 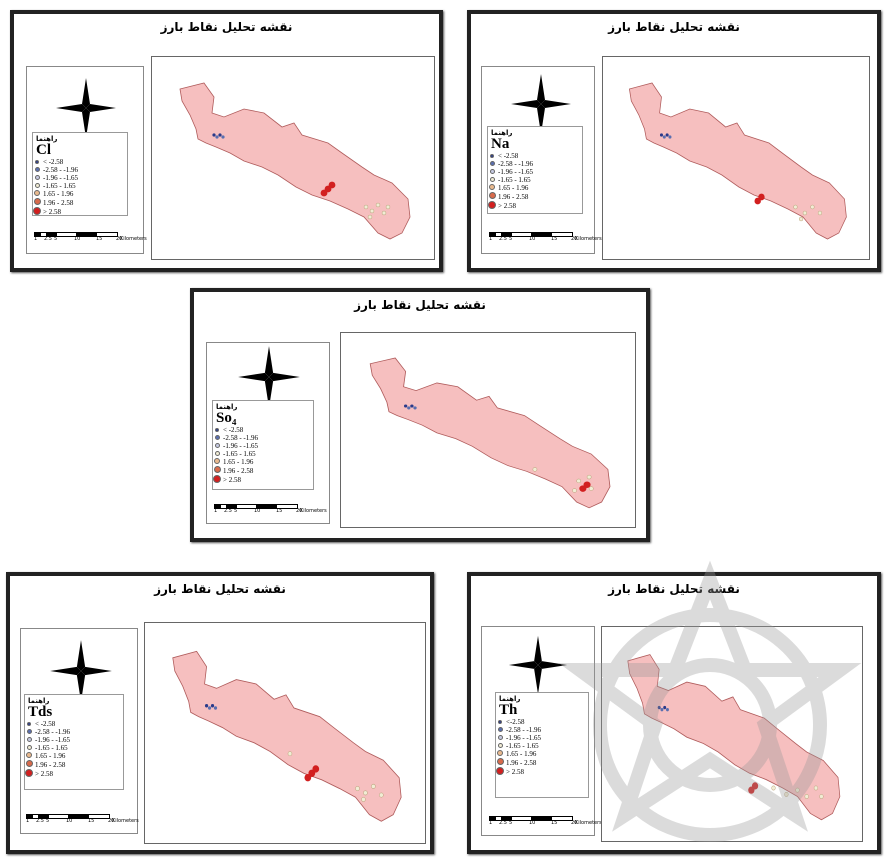 I want to click on watermark-logo-icon, so click(x=710, y=701).